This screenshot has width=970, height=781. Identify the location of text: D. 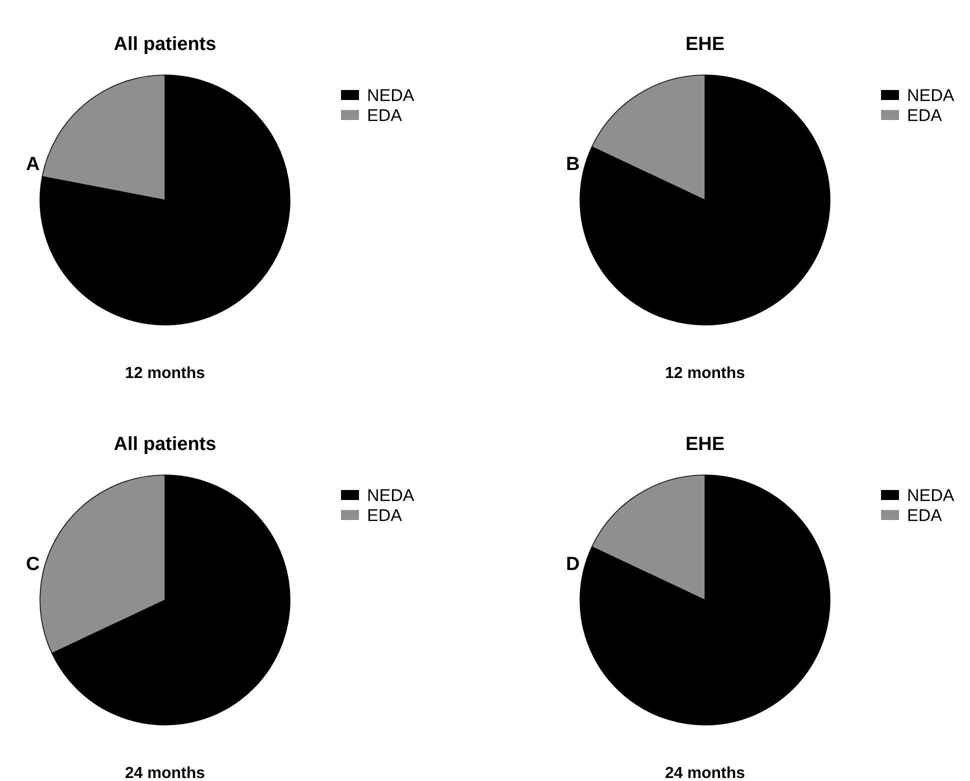
(573, 564).